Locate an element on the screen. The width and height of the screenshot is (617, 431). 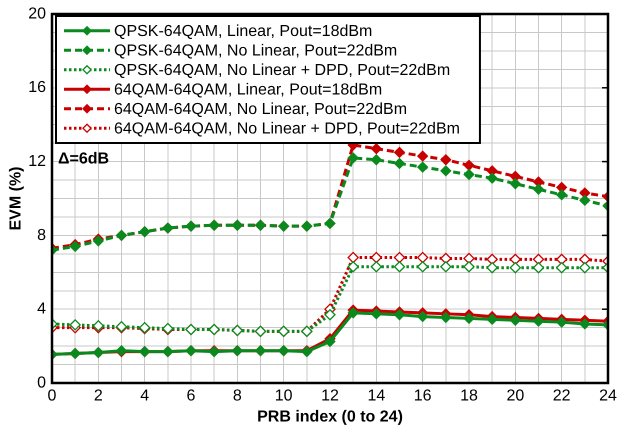
x-axis-title: PRB index (0 to 24) is located at coordinates (330, 417).